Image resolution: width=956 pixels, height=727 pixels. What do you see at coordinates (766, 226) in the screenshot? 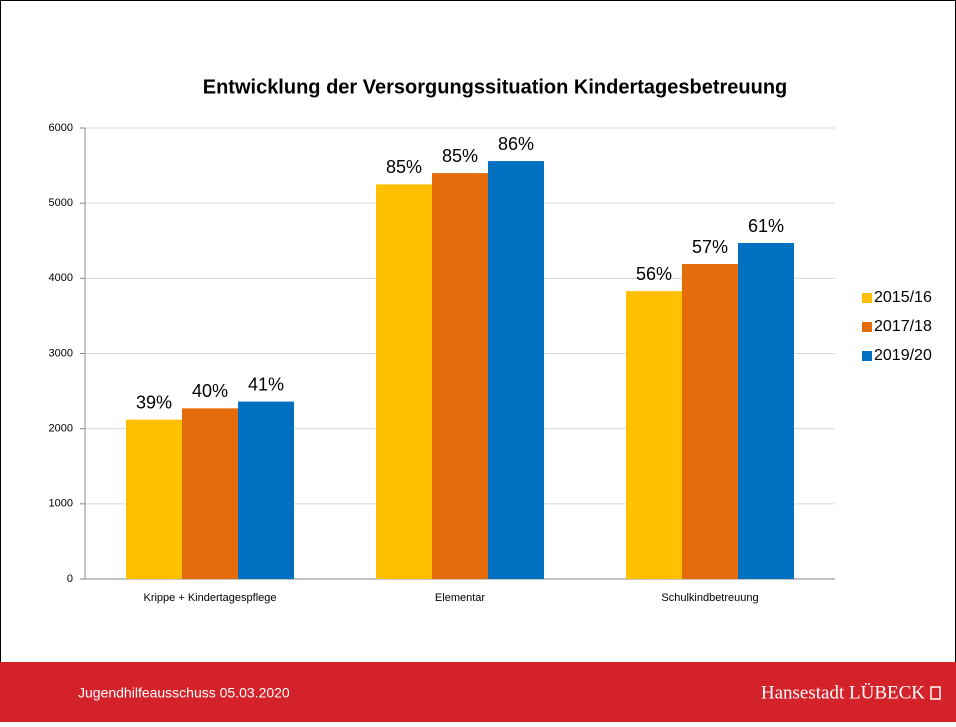
I see `data-label: 61%` at bounding box center [766, 226].